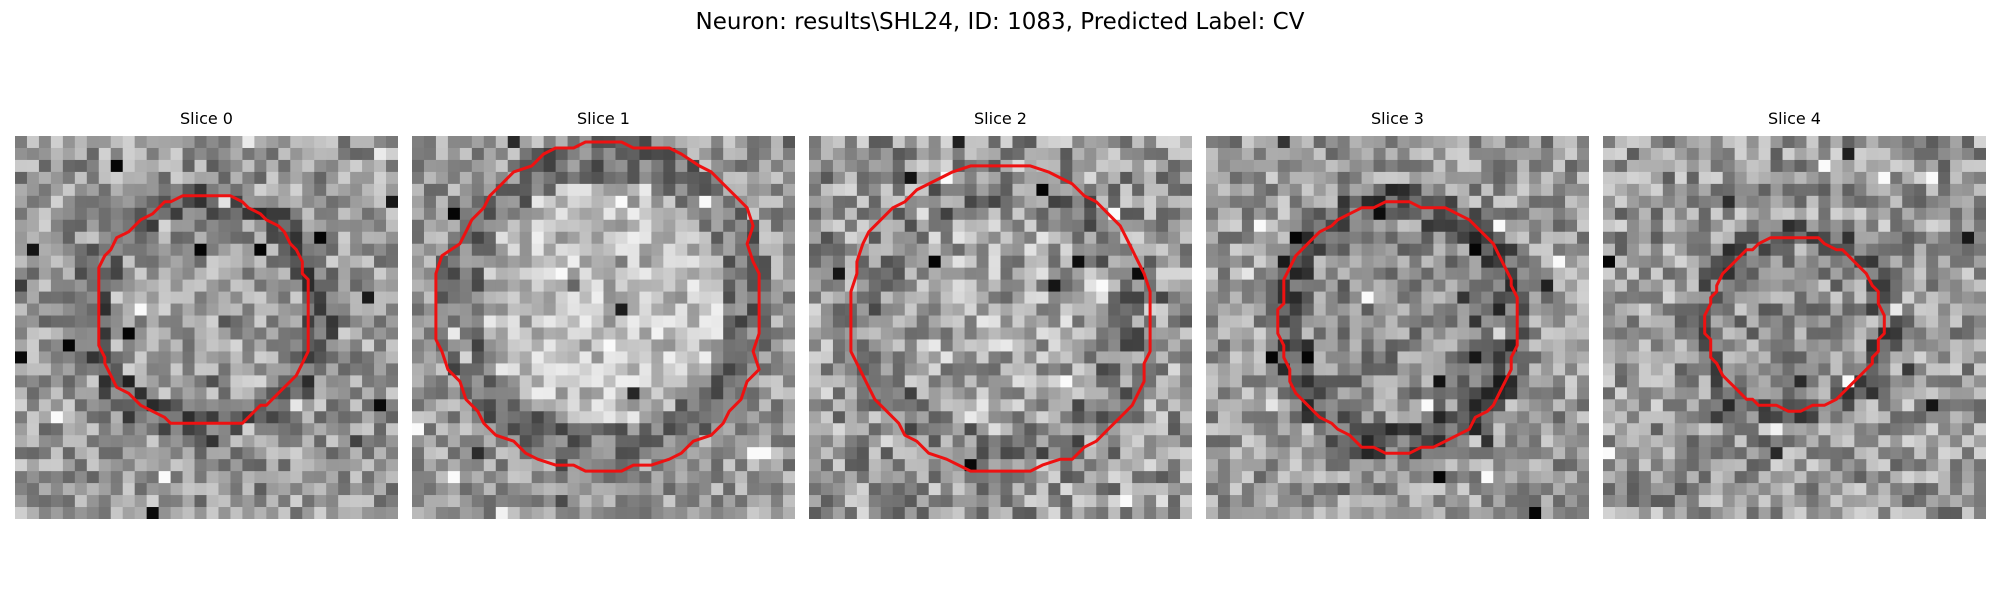  What do you see at coordinates (1794, 119) in the screenshot?
I see `slice-title: Slice 4` at bounding box center [1794, 119].